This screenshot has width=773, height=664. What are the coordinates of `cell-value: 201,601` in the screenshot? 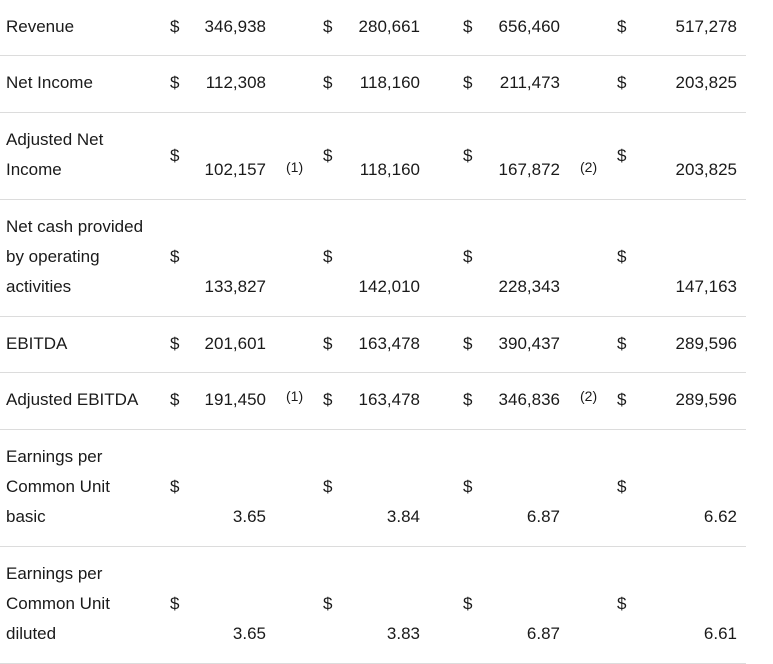 It's located at (235, 343).